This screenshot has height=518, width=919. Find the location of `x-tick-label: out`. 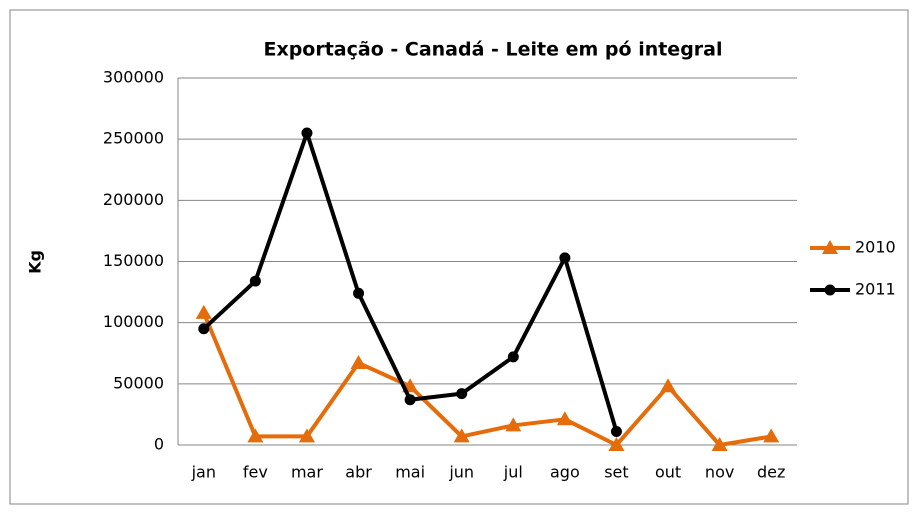

x-tick-label: out is located at coordinates (668, 472).